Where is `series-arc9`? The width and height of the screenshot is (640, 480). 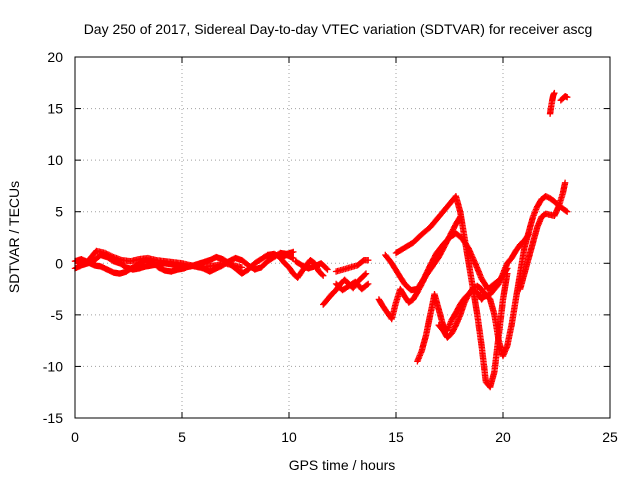
series-arc9 is located at coordinates (419, 268).